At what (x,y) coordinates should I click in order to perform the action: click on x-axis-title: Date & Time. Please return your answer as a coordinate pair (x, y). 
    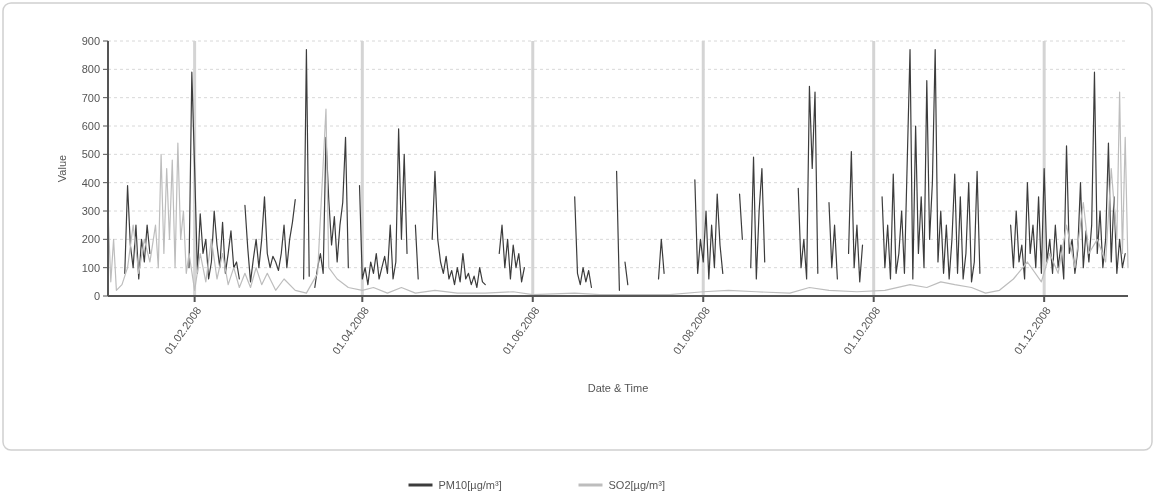
    Looking at the image, I should click on (618, 388).